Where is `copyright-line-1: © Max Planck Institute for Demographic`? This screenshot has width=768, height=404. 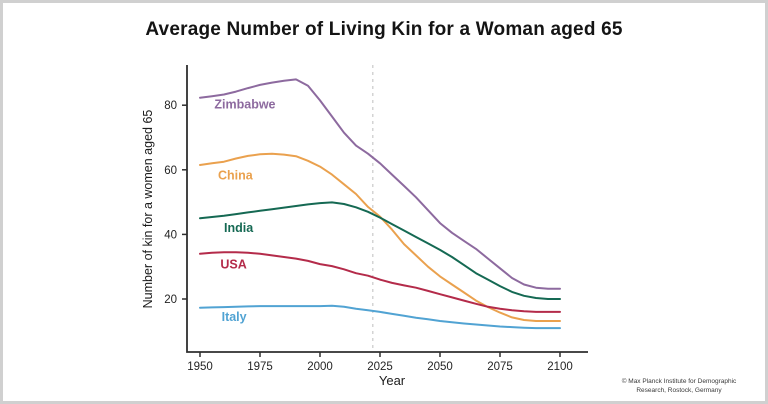 copyright-line-1: © Max Planck Institute for Demographic is located at coordinates (679, 381).